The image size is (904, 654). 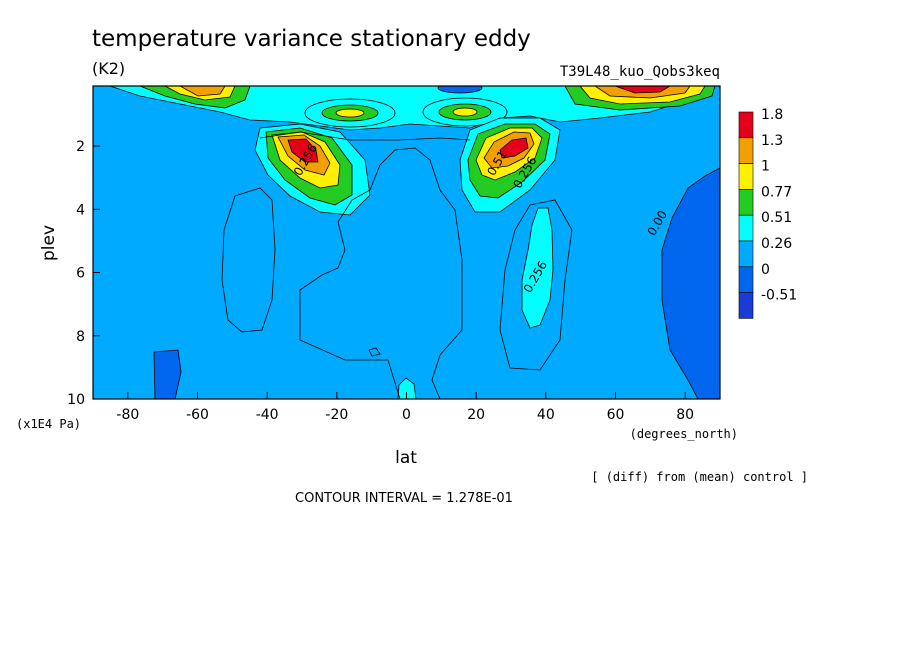 What do you see at coordinates (772, 115) in the screenshot?
I see `colorbar-label: 1.8` at bounding box center [772, 115].